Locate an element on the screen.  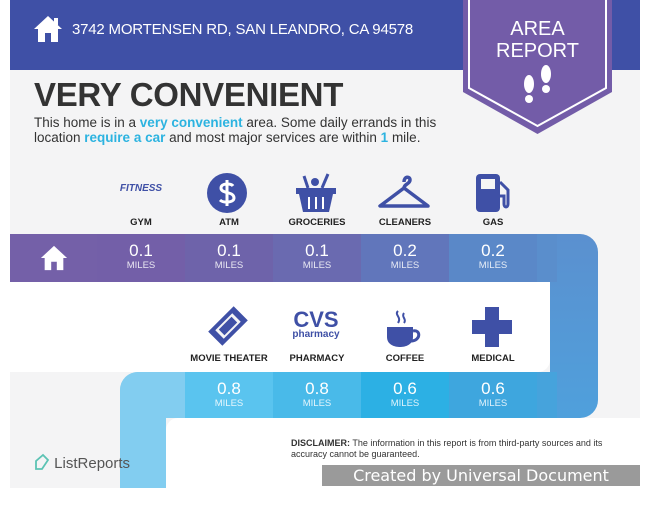
distance-cell-medical: 0.6 MILES is located at coordinates (493, 395).